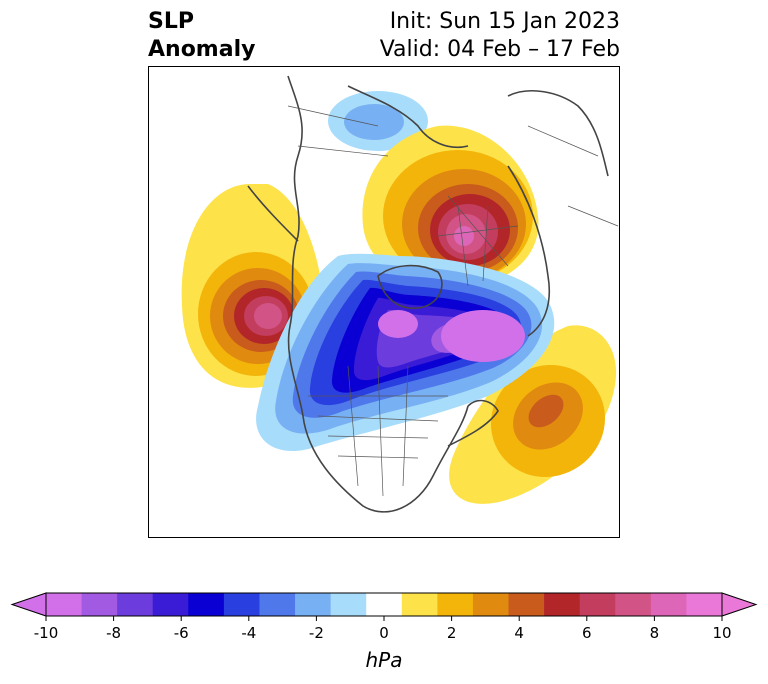 This screenshot has width=768, height=684. I want to click on colorbar-tick-label: 8, so click(655, 633).